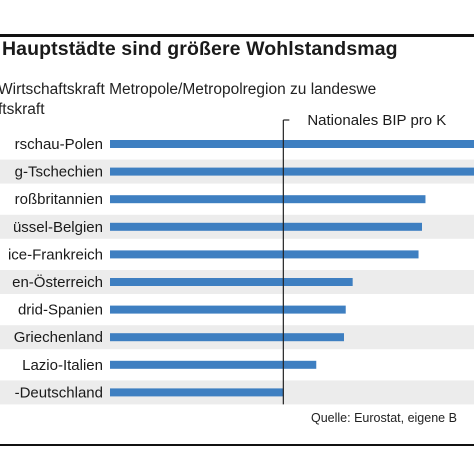 This screenshot has width=474, height=463. What do you see at coordinates (384, 418) in the screenshot?
I see `source-note: Quelle: Eurostat, eigene B` at bounding box center [384, 418].